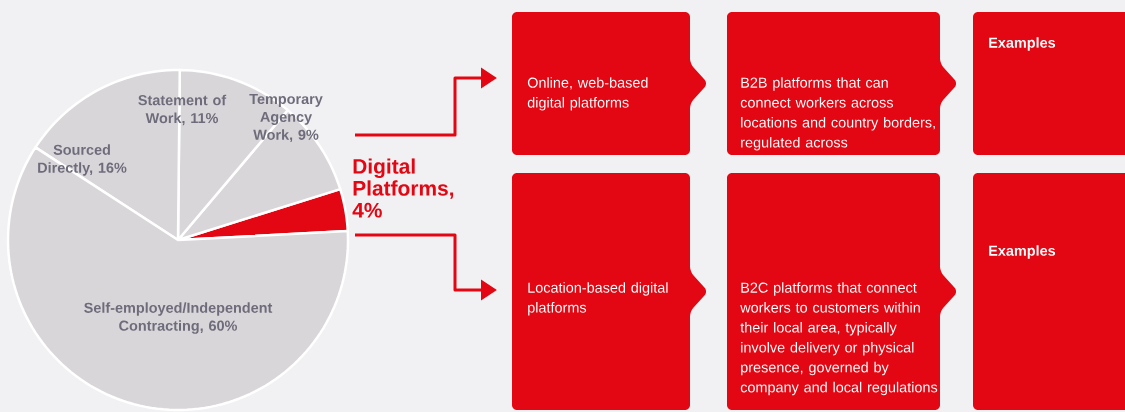  What do you see at coordinates (82, 160) in the screenshot?
I see `slice-label: Sourced Directly, 16%` at bounding box center [82, 160].